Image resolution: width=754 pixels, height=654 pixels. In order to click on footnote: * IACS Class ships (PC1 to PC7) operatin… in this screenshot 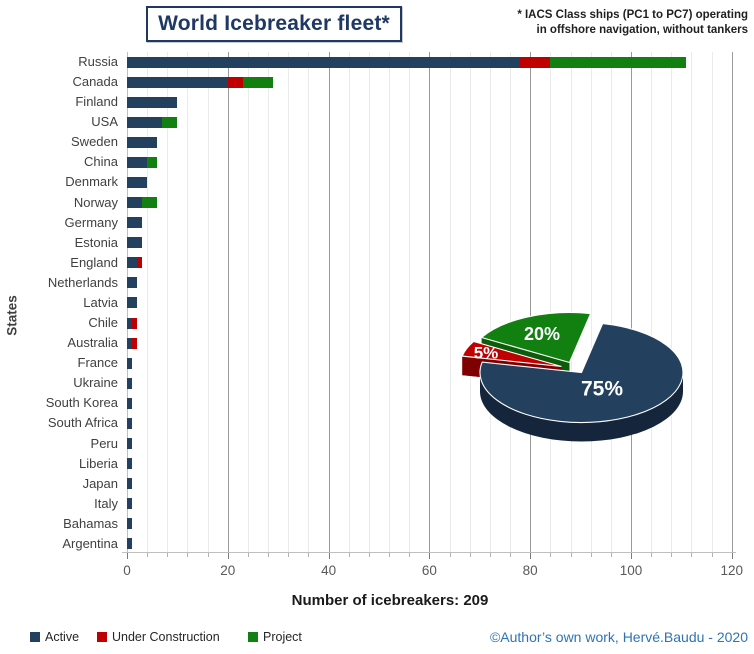, I will do `click(632, 23)`.